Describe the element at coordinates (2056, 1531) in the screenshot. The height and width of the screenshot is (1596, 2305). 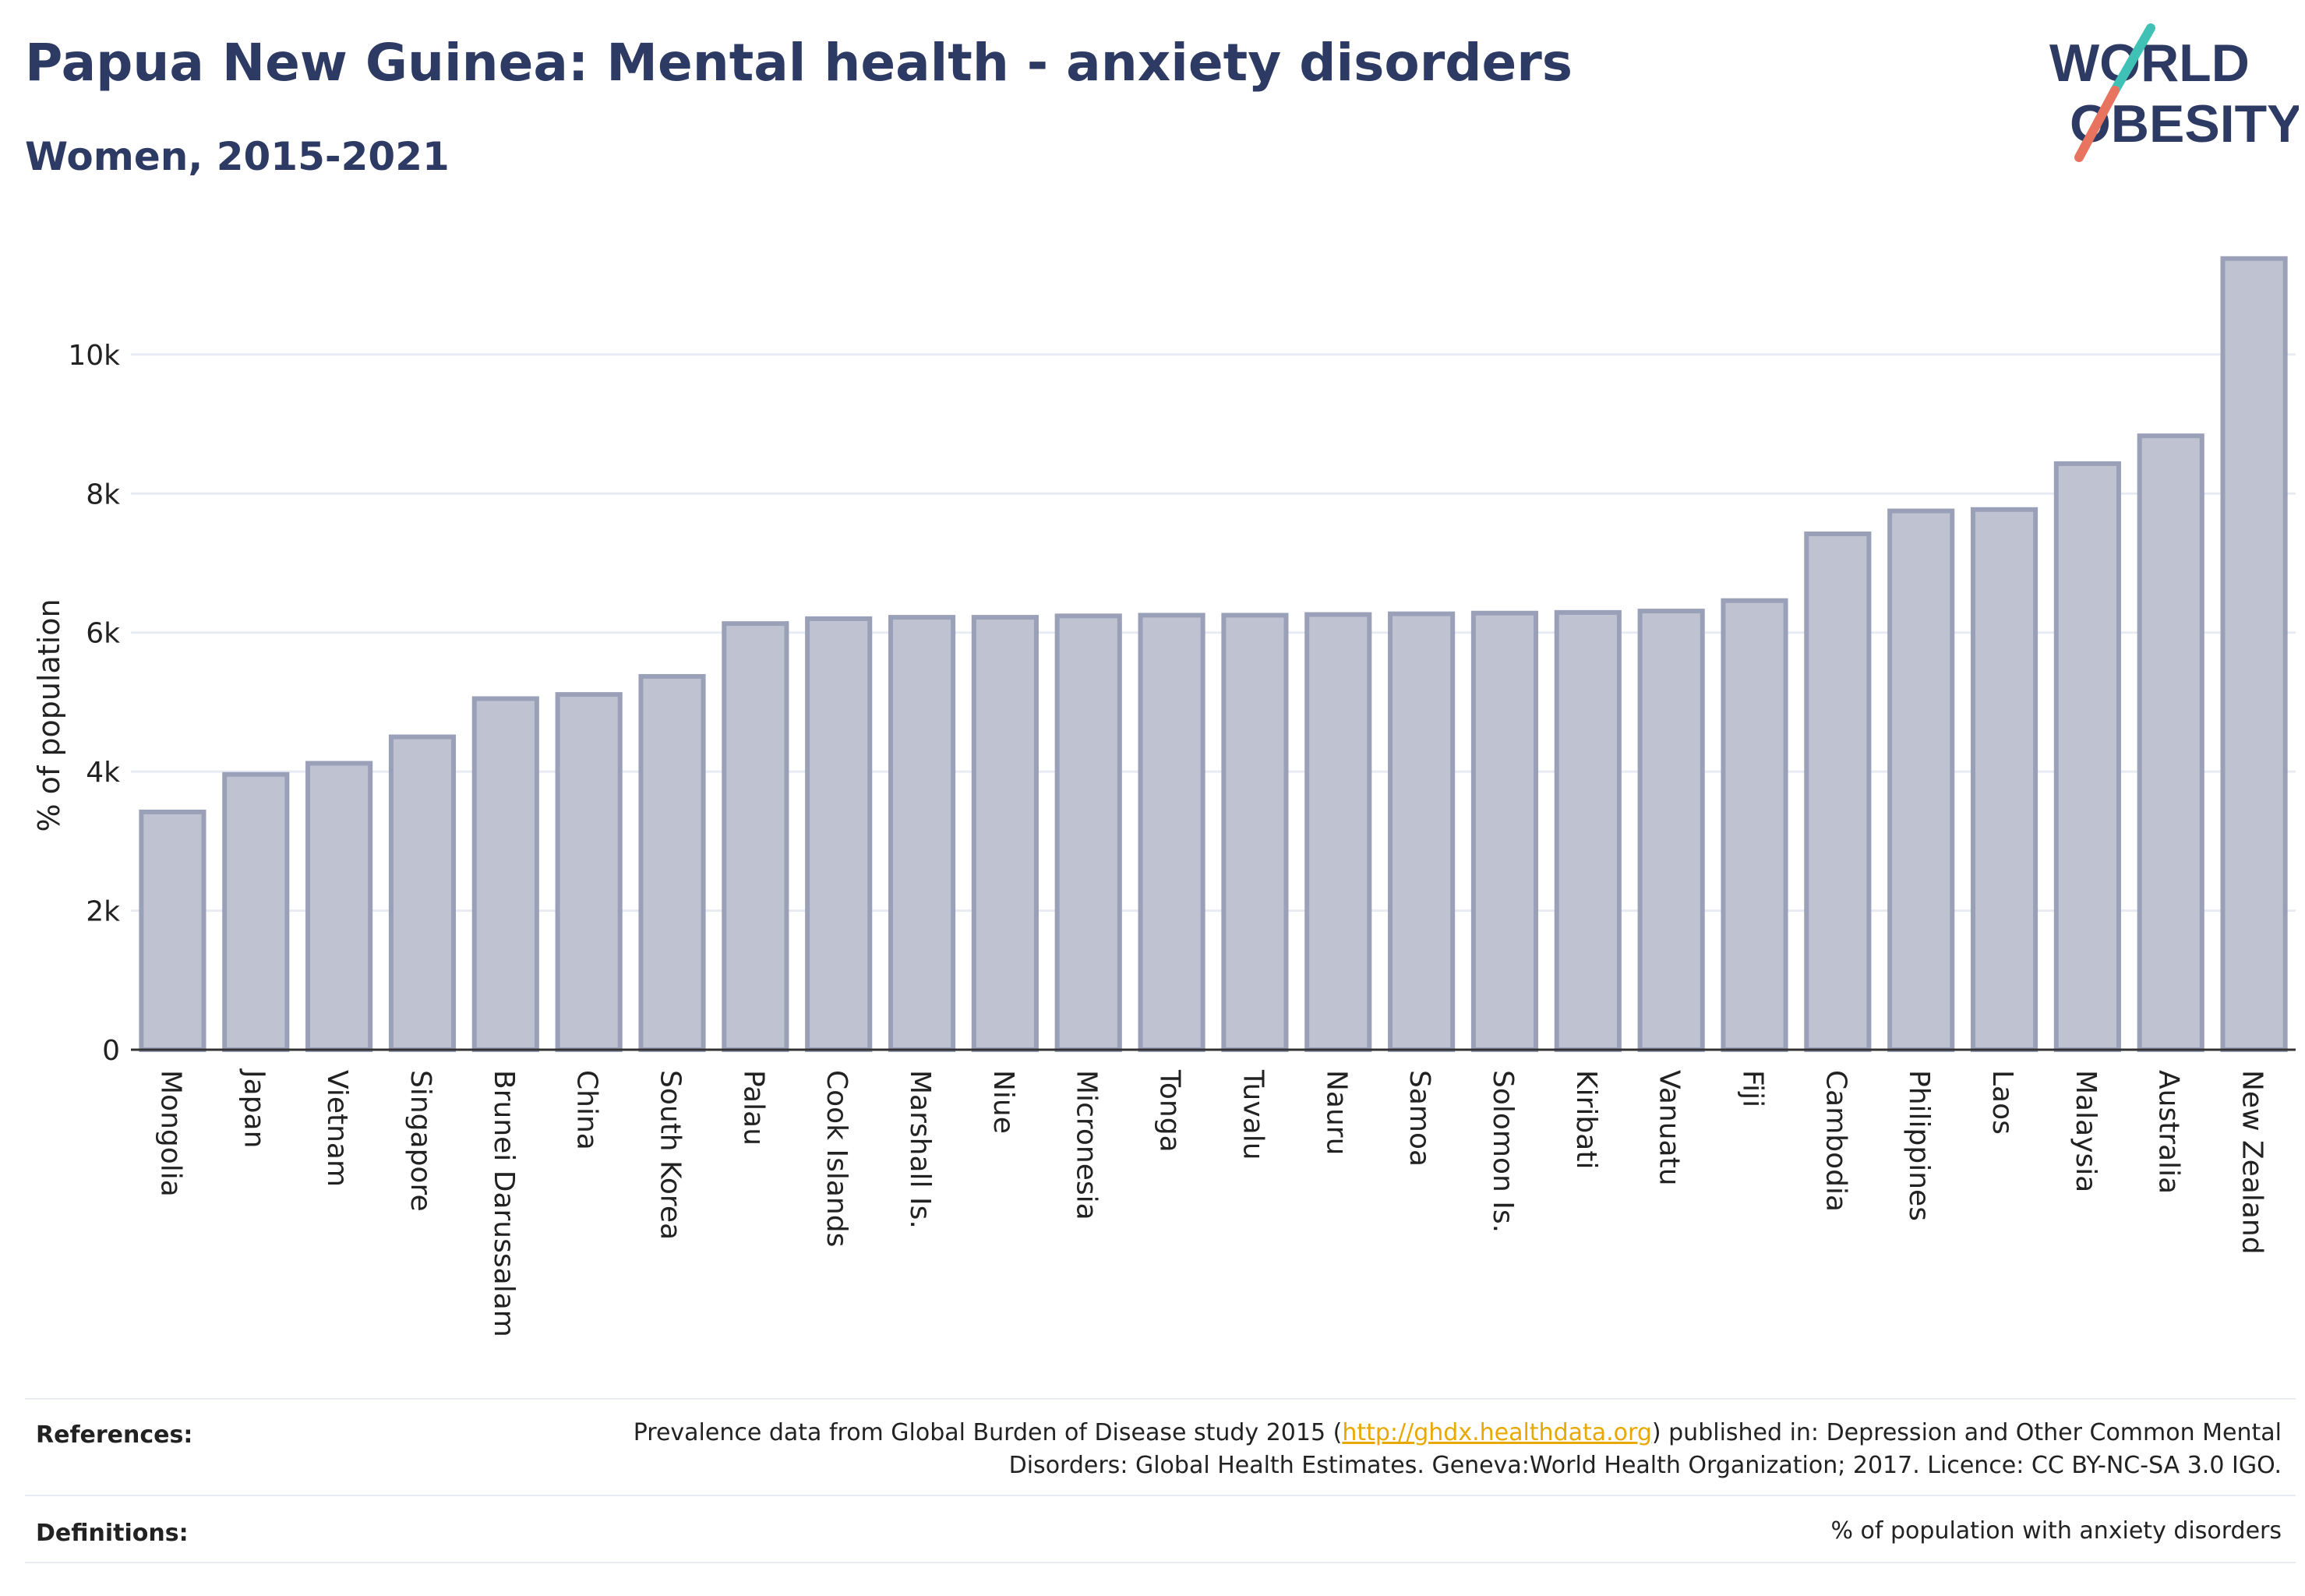
I see `definitions-text: % of population with anxiety disorders` at that location.